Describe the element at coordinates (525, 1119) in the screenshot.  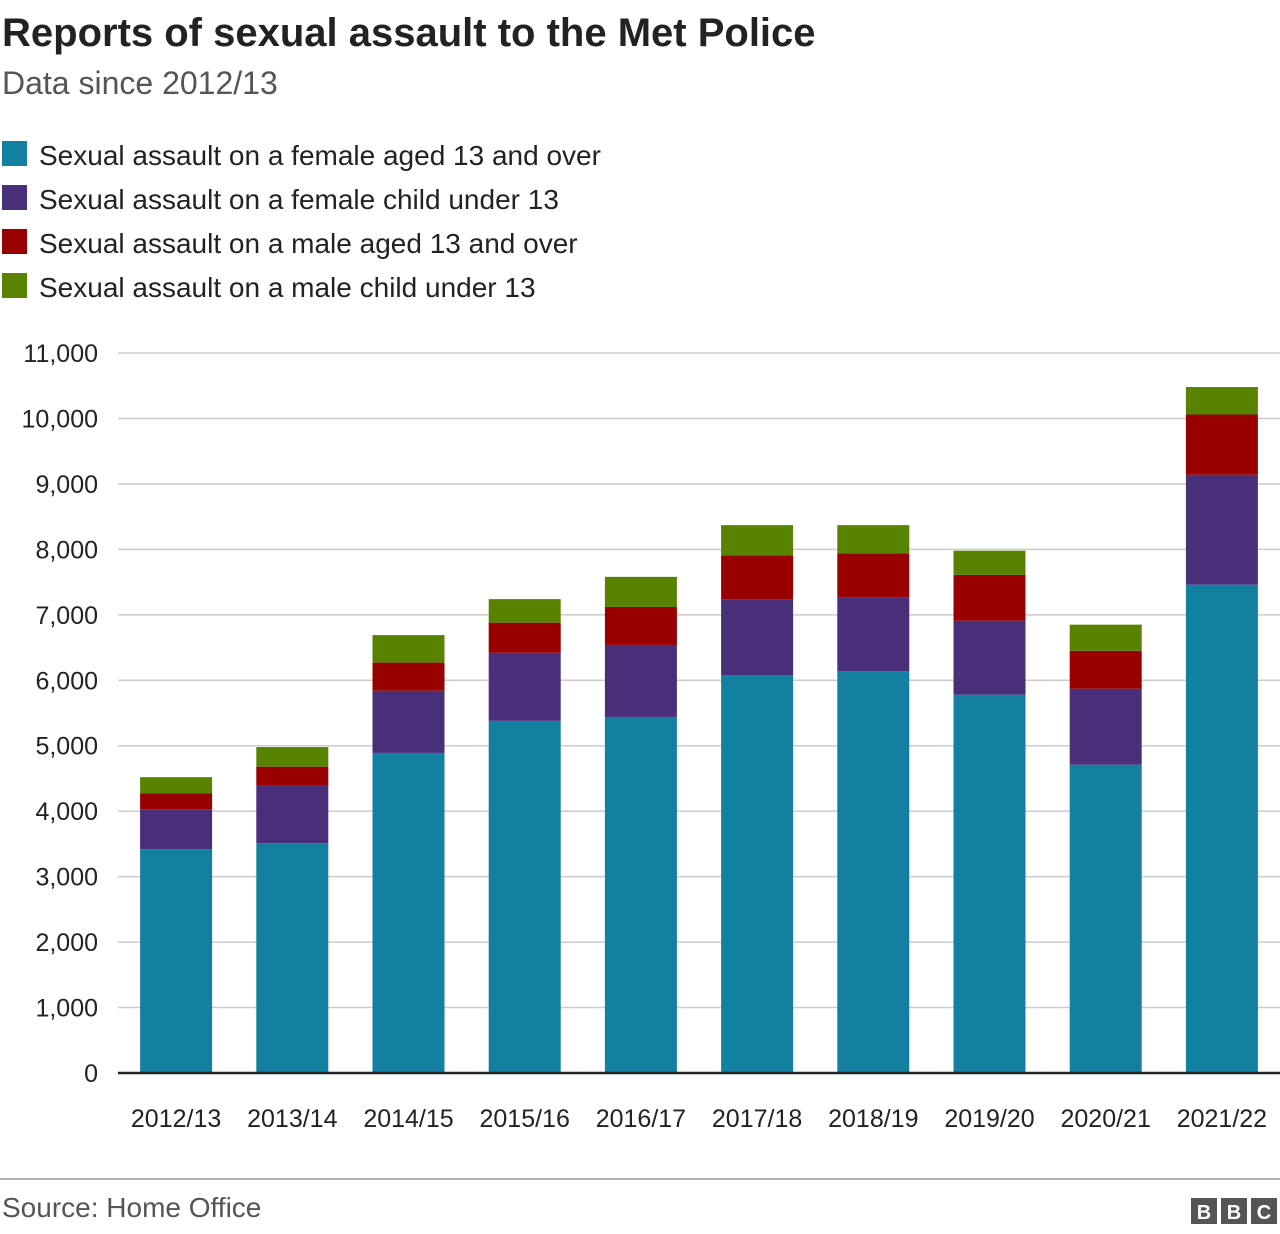
I see `x-tick-label: 2015/16` at that location.